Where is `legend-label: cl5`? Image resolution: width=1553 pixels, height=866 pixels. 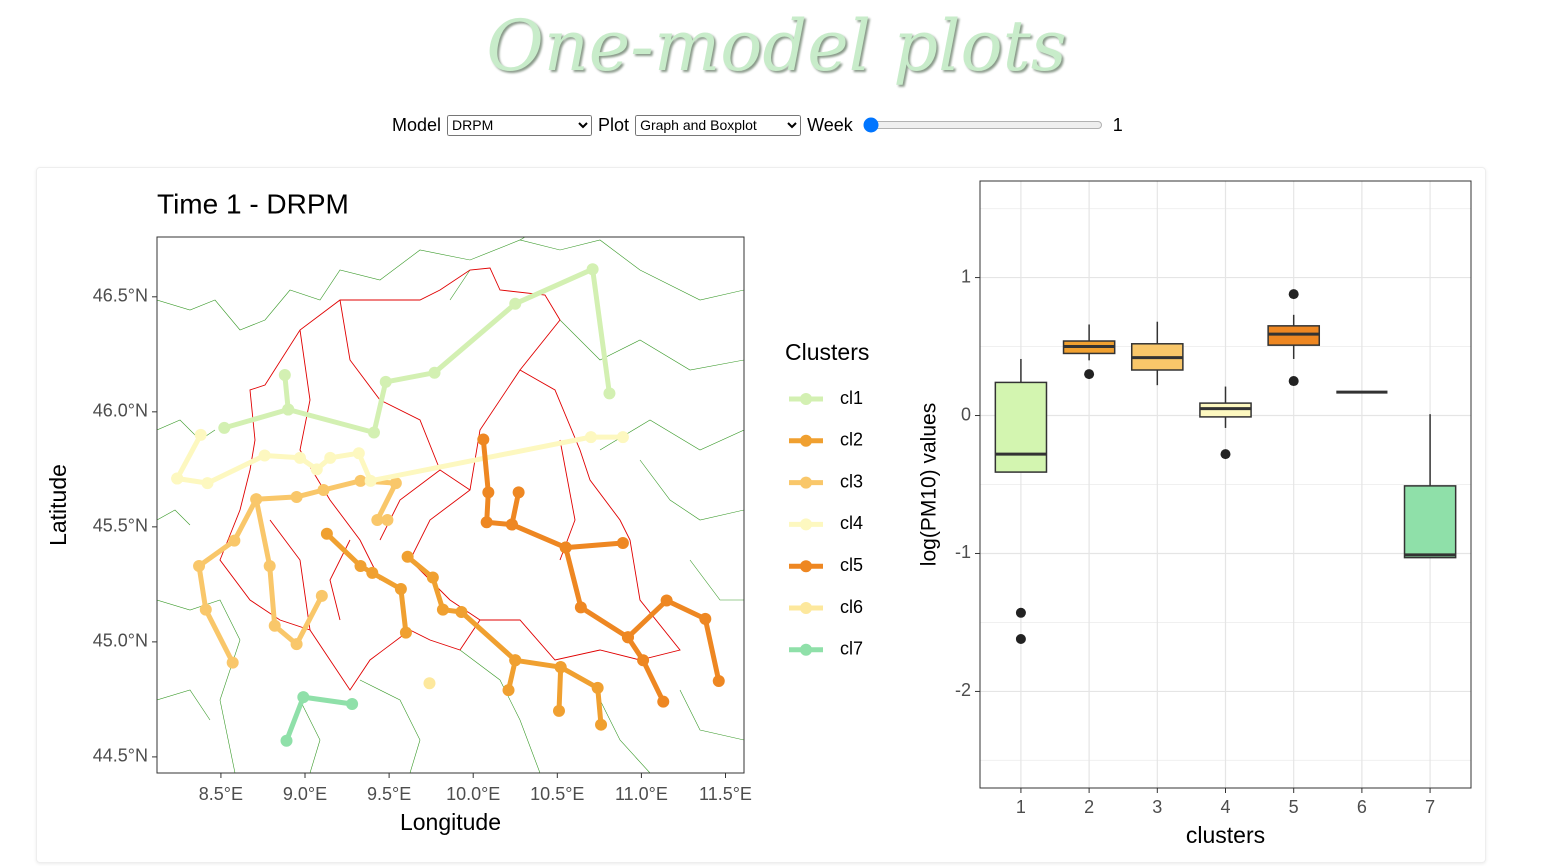
legend-label: cl5 is located at coordinates (851, 565).